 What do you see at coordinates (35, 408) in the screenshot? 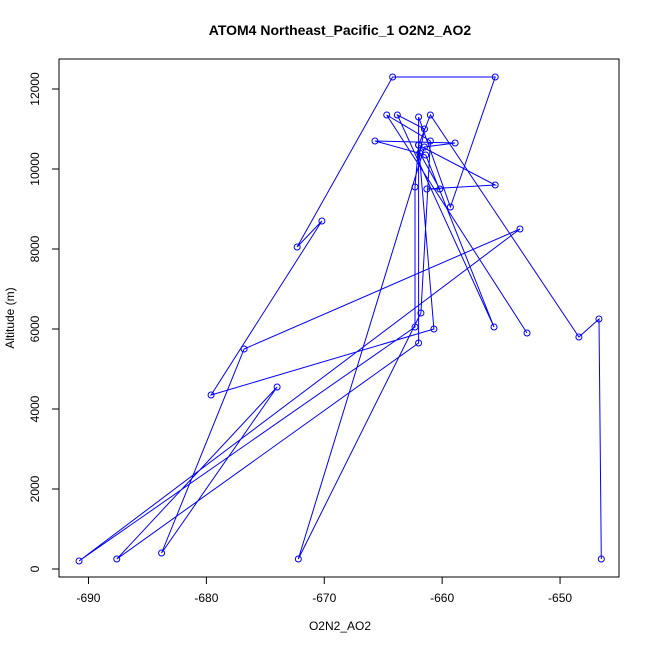
I see `y-tick-label: 4000` at bounding box center [35, 408].